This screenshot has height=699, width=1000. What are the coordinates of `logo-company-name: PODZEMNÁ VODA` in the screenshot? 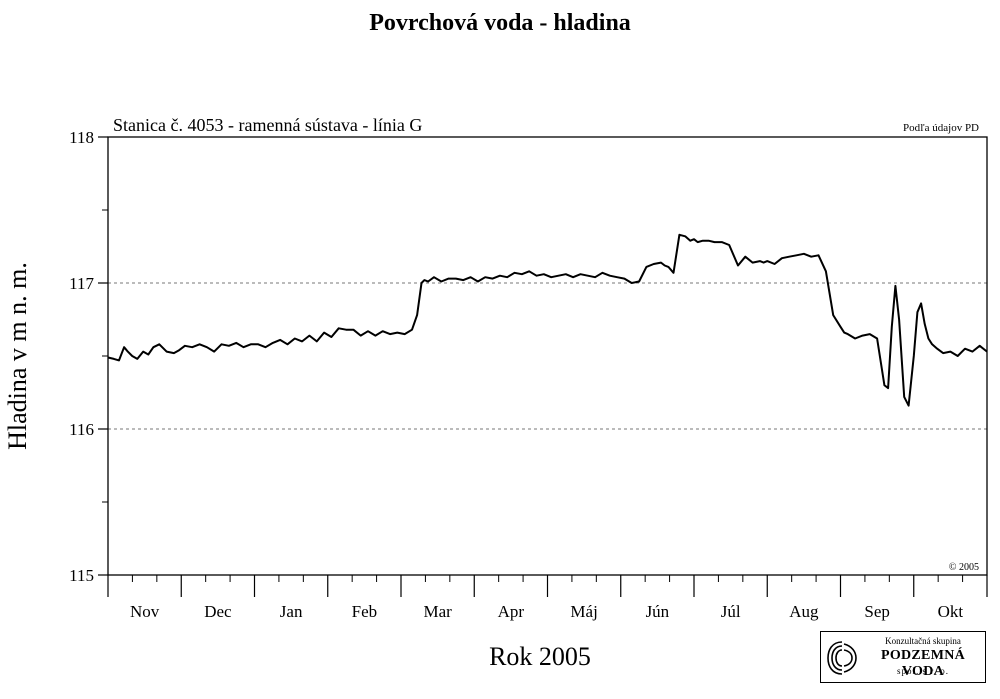 It's located at (923, 663).